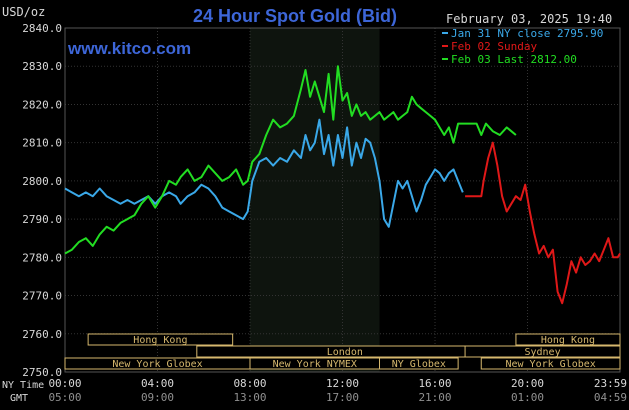 The image size is (629, 410). I want to click on market-label-7: New York Globex, so click(550, 364).